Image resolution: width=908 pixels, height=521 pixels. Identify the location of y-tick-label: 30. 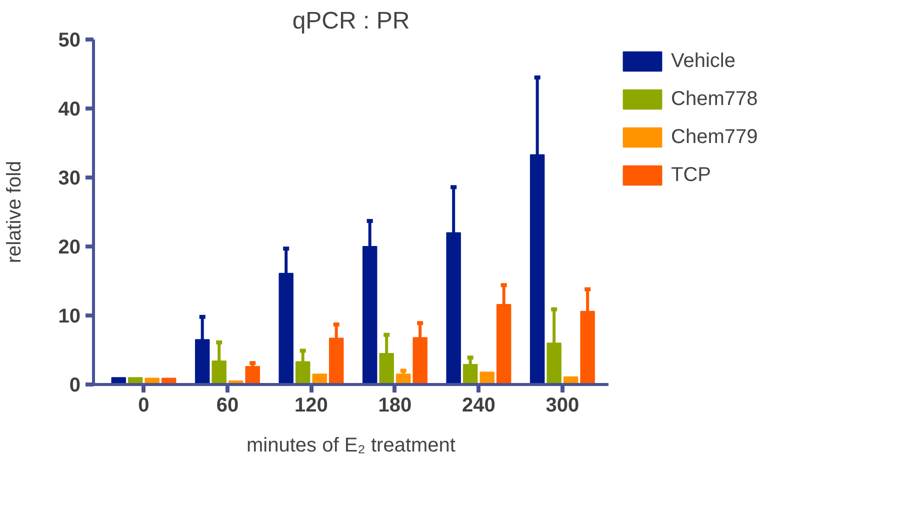
(69, 179).